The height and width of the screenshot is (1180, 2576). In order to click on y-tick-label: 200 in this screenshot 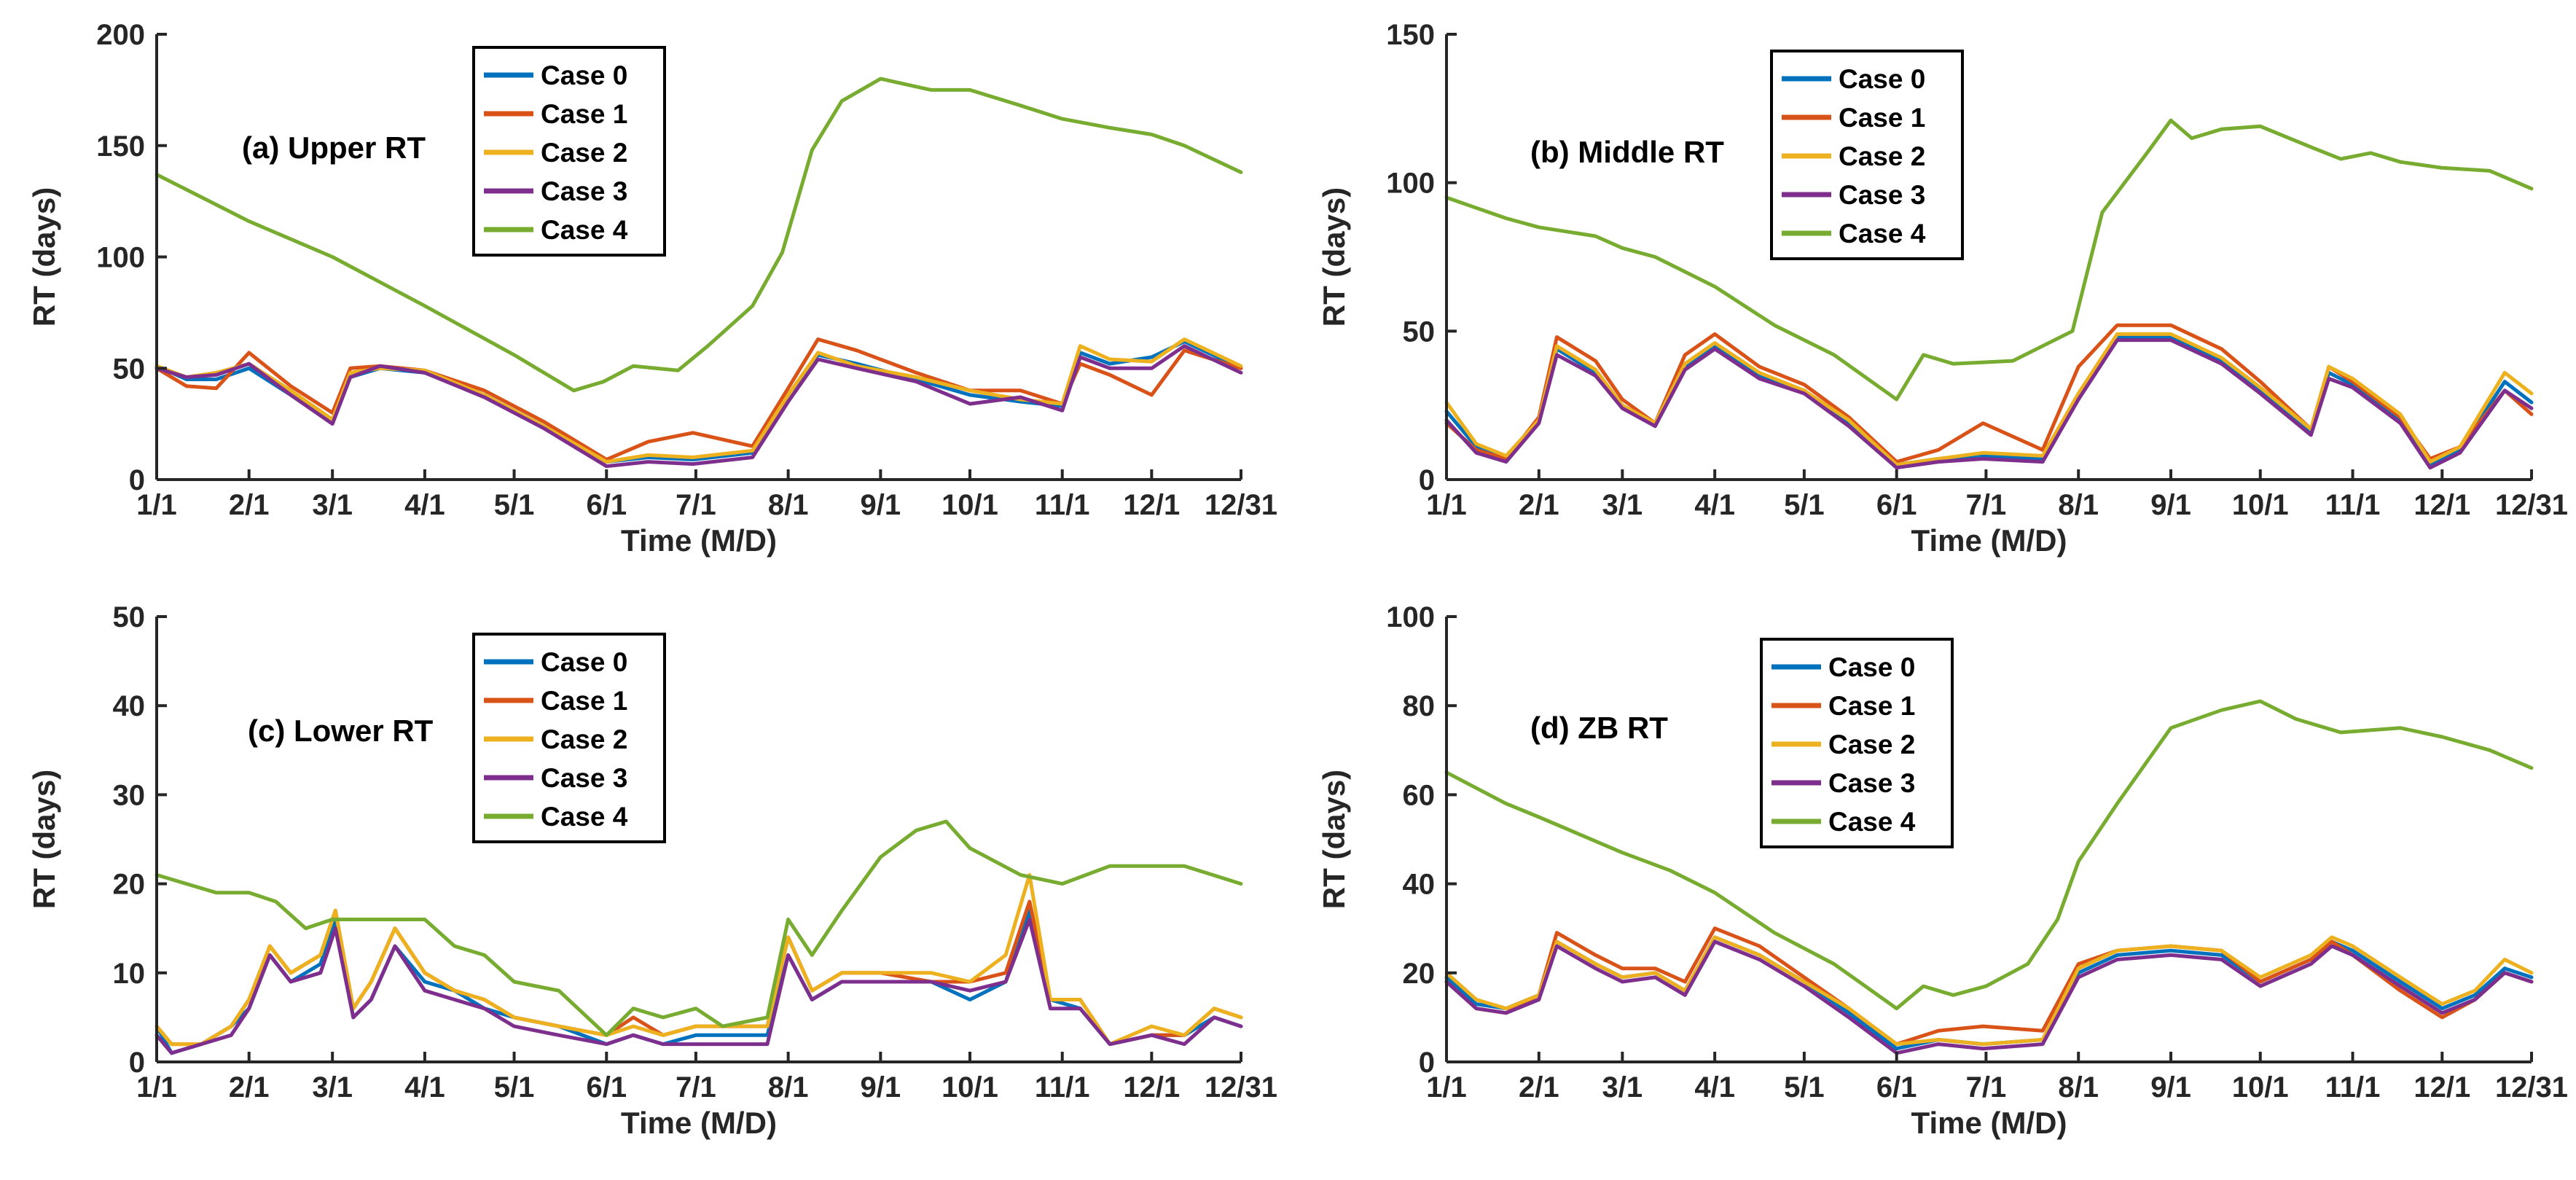, I will do `click(120, 35)`.